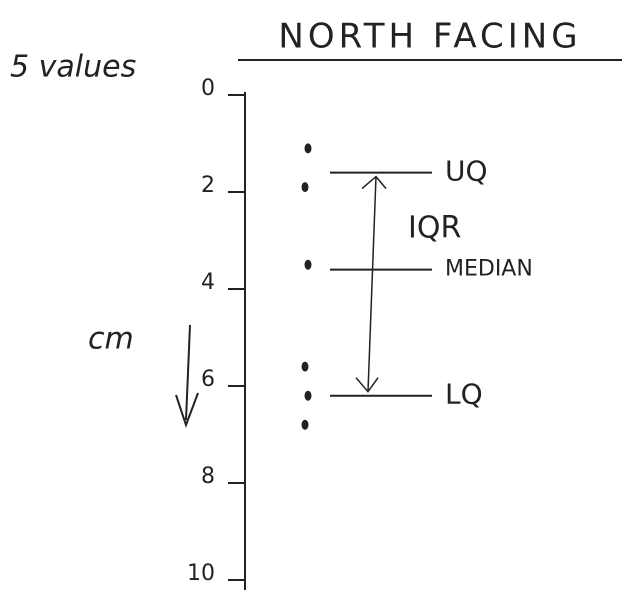 The width and height of the screenshot is (638, 601). Describe the element at coordinates (208, 88) in the screenshot. I see `y-tick-label: 0` at that location.